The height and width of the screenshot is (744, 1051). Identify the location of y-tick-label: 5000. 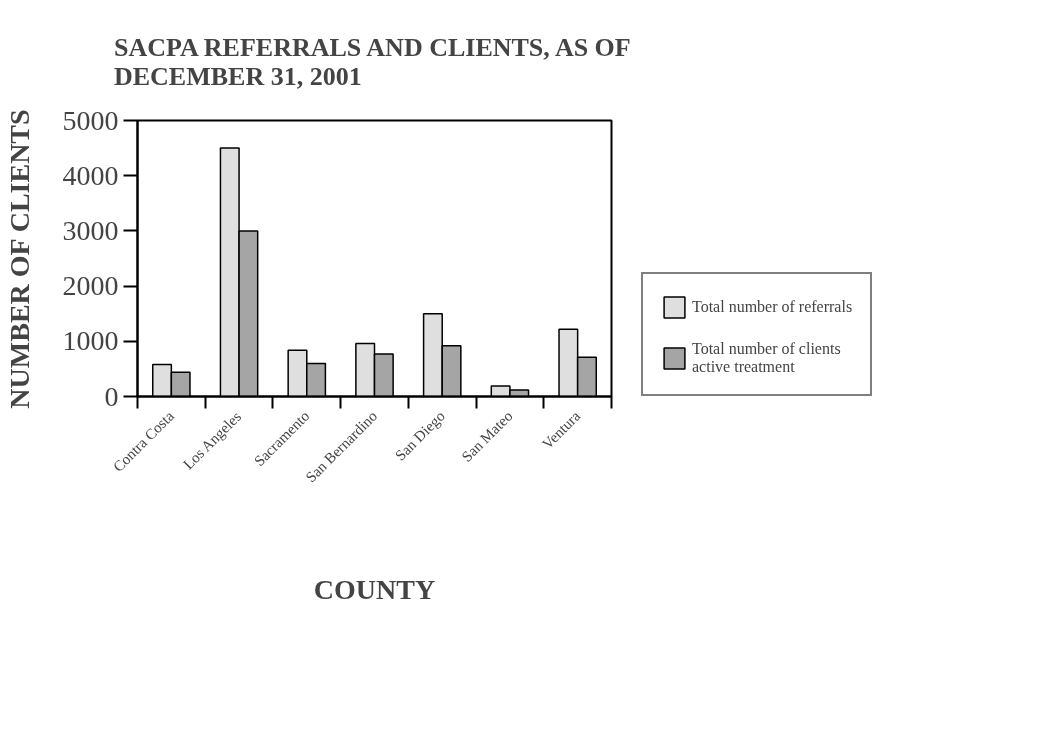
(90, 120).